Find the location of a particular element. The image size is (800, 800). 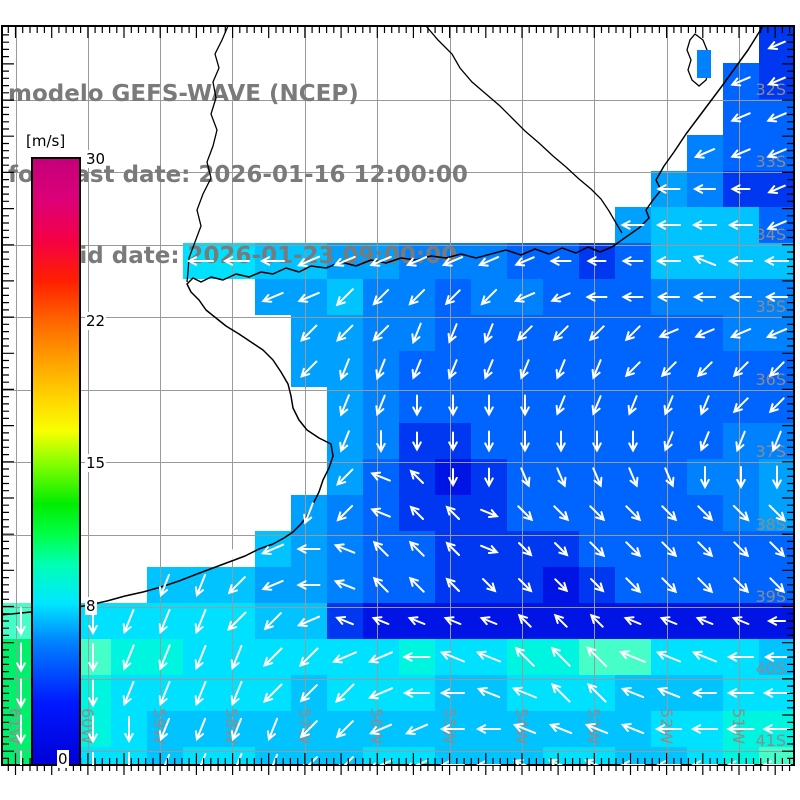

lat-label-34S: 34S is located at coordinates (770, 234).